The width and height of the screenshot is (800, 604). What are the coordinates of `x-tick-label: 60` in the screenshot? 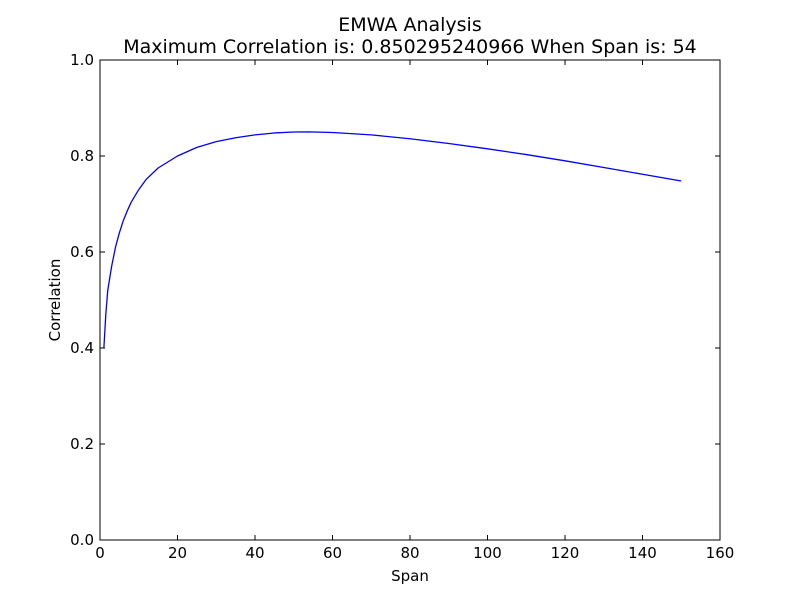 It's located at (332, 553).